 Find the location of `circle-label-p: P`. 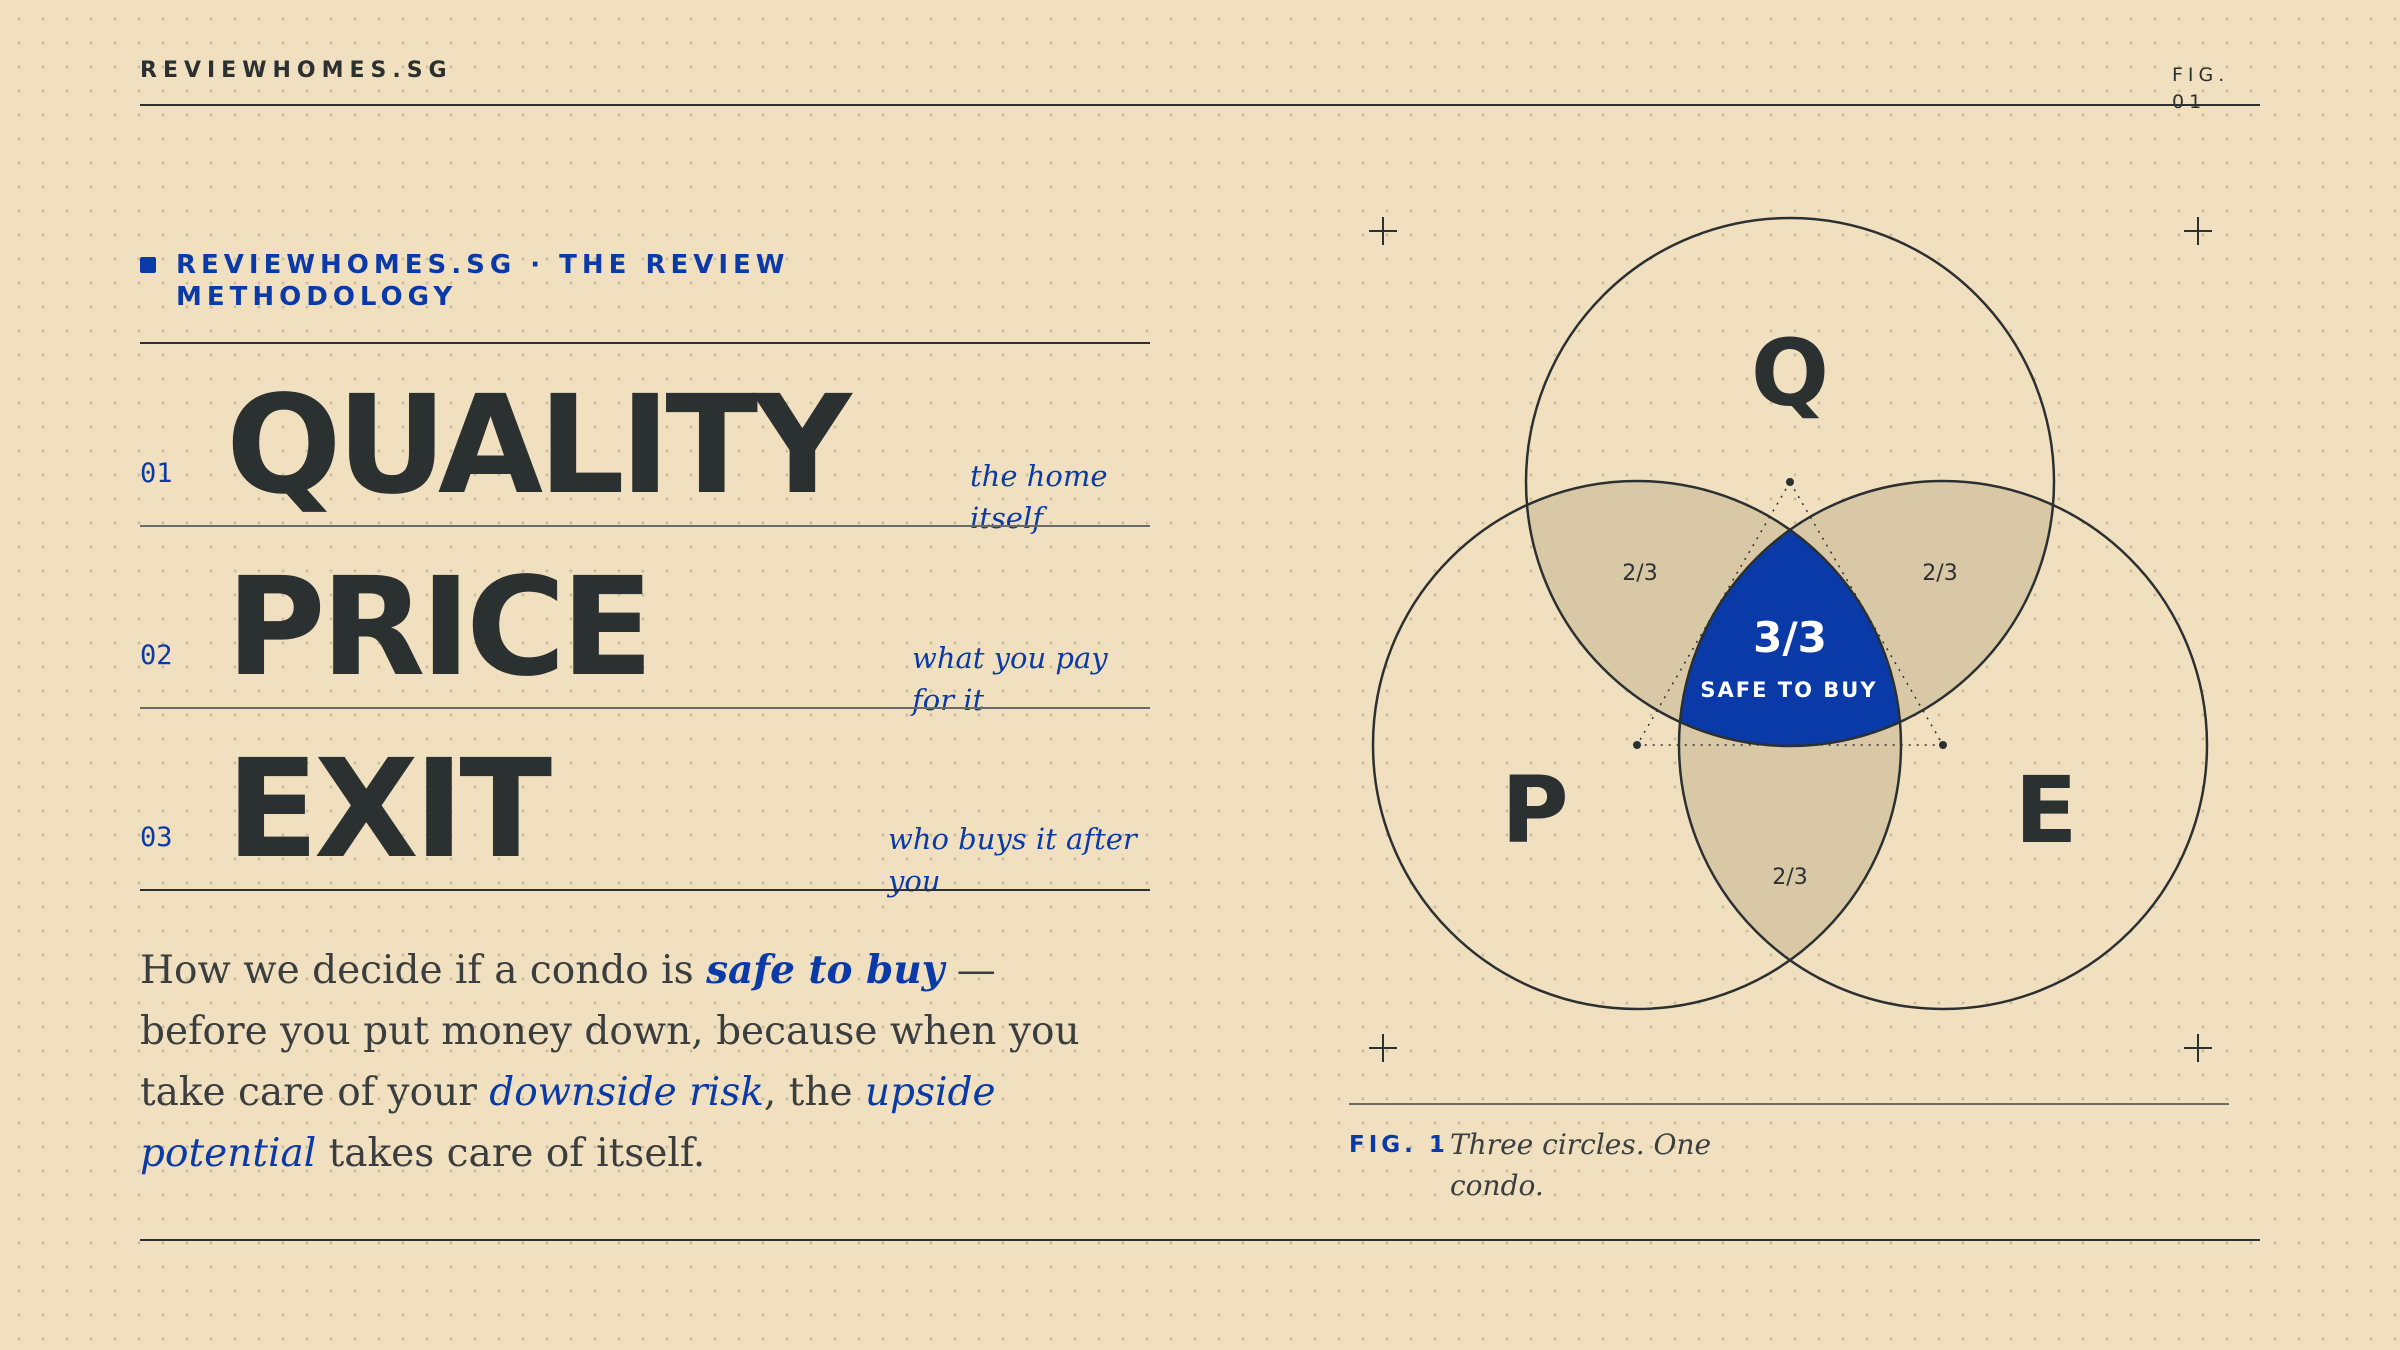

circle-label-p: P is located at coordinates (1534, 810).